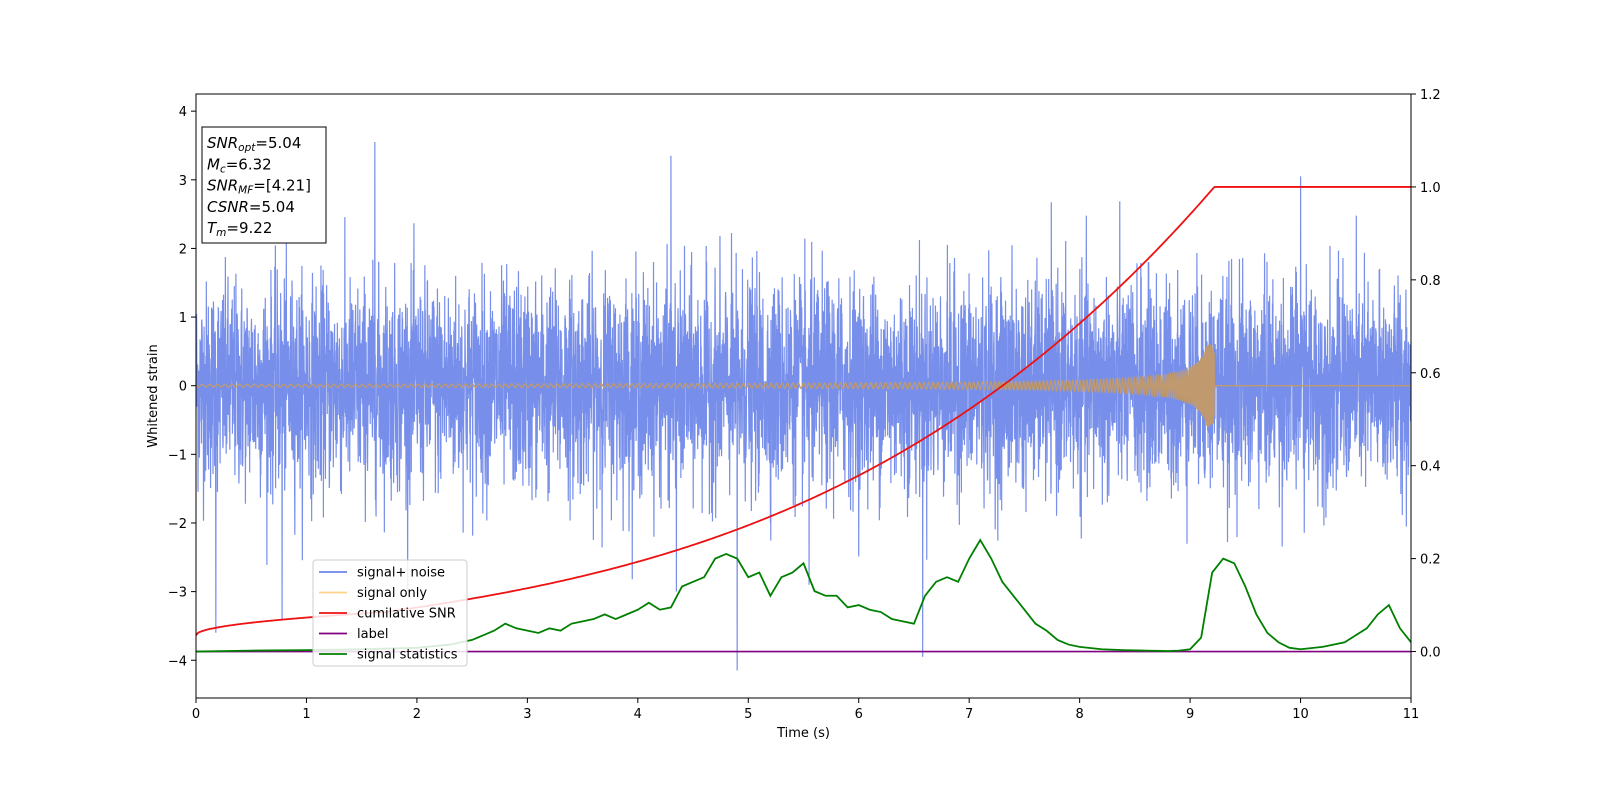 The height and width of the screenshot is (800, 1600). I want to click on y-tick-label: −1, so click(177, 455).